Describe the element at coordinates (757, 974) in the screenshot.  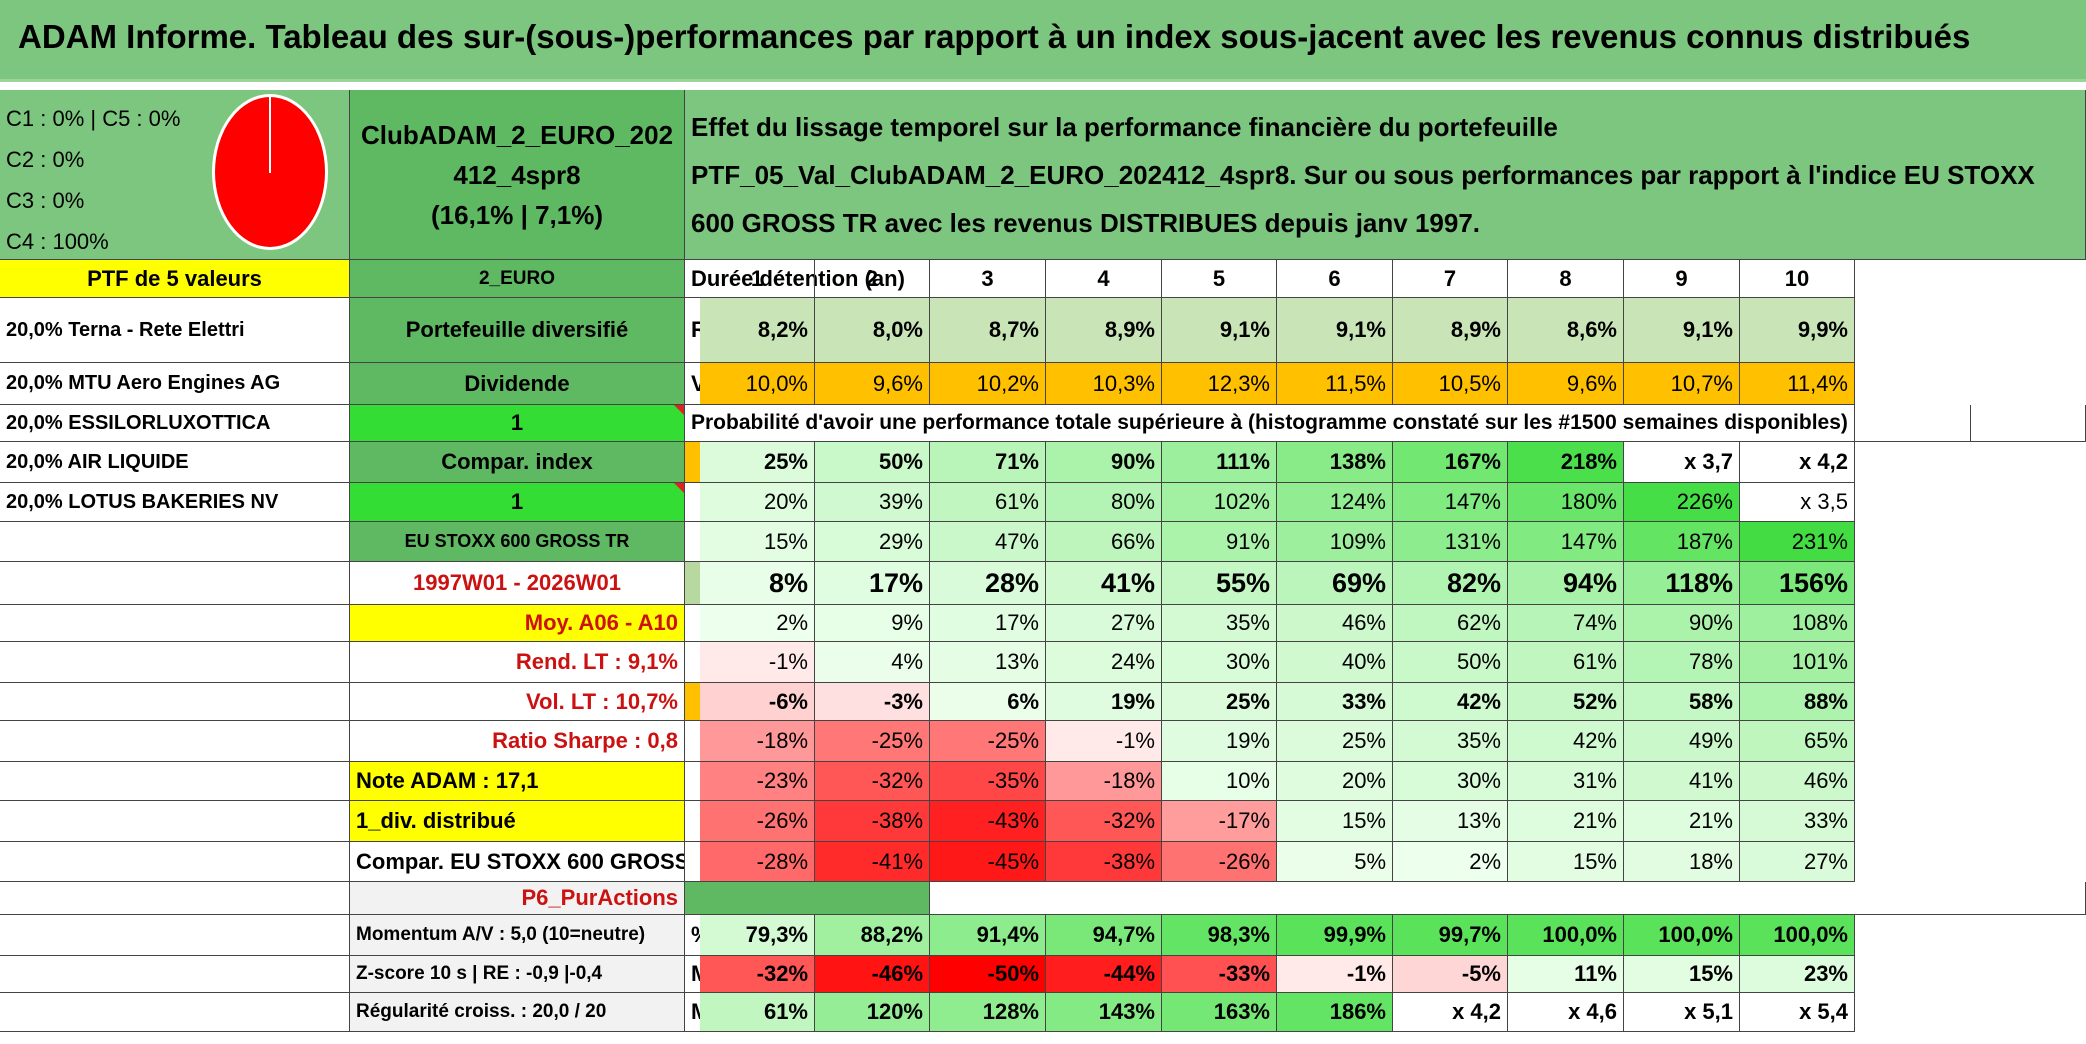
I see `min-value: -32%` at that location.